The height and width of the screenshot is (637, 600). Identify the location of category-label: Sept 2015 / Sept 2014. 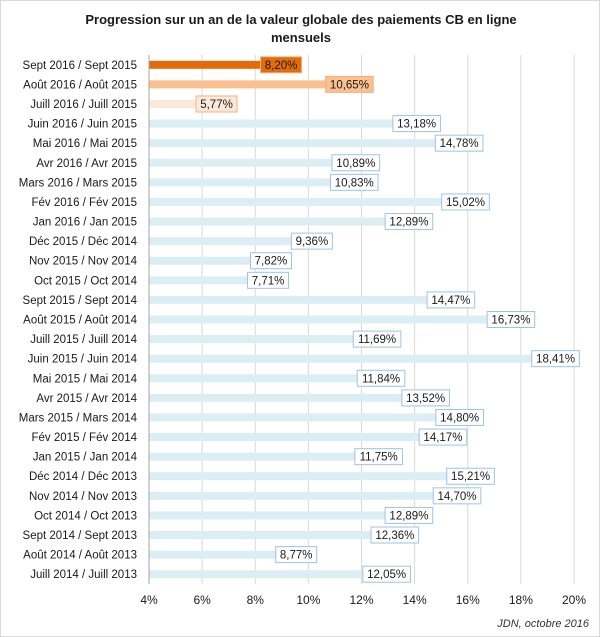
(80, 301).